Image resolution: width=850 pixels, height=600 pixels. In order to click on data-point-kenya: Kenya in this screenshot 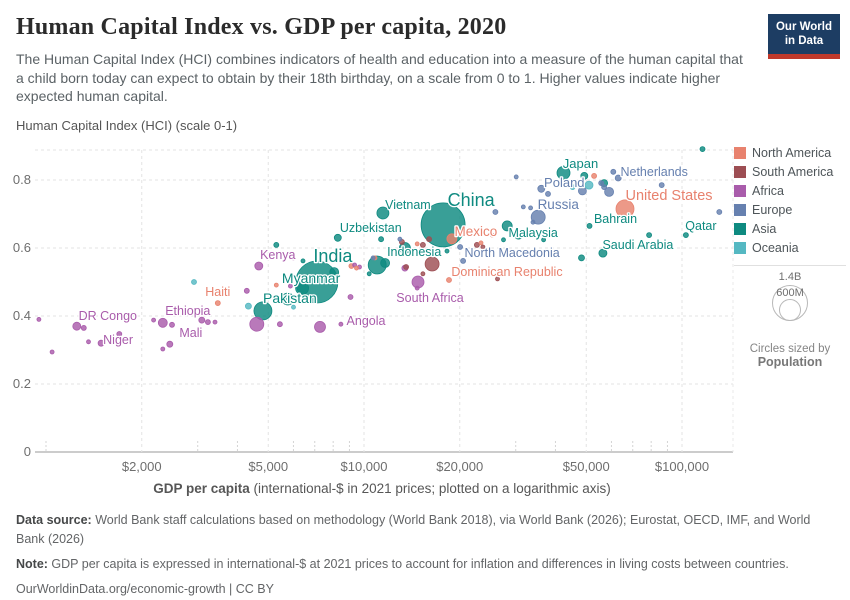, I will do `click(259, 266)`.